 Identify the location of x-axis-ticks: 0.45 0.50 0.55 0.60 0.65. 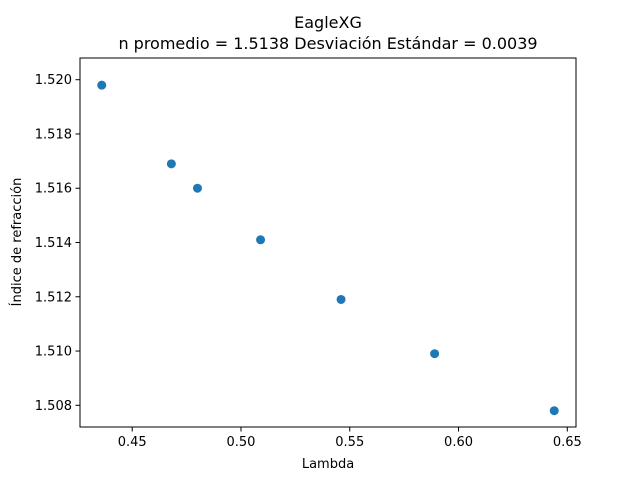
(350, 438).